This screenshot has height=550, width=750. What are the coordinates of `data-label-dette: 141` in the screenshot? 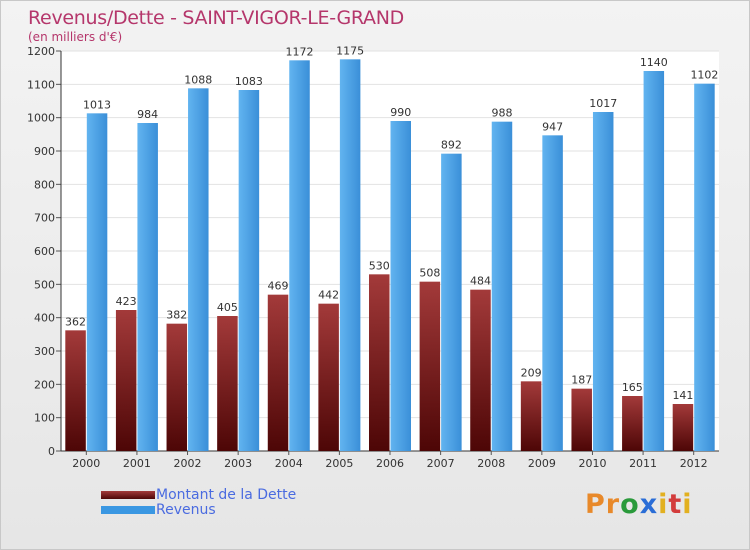 It's located at (682, 395).